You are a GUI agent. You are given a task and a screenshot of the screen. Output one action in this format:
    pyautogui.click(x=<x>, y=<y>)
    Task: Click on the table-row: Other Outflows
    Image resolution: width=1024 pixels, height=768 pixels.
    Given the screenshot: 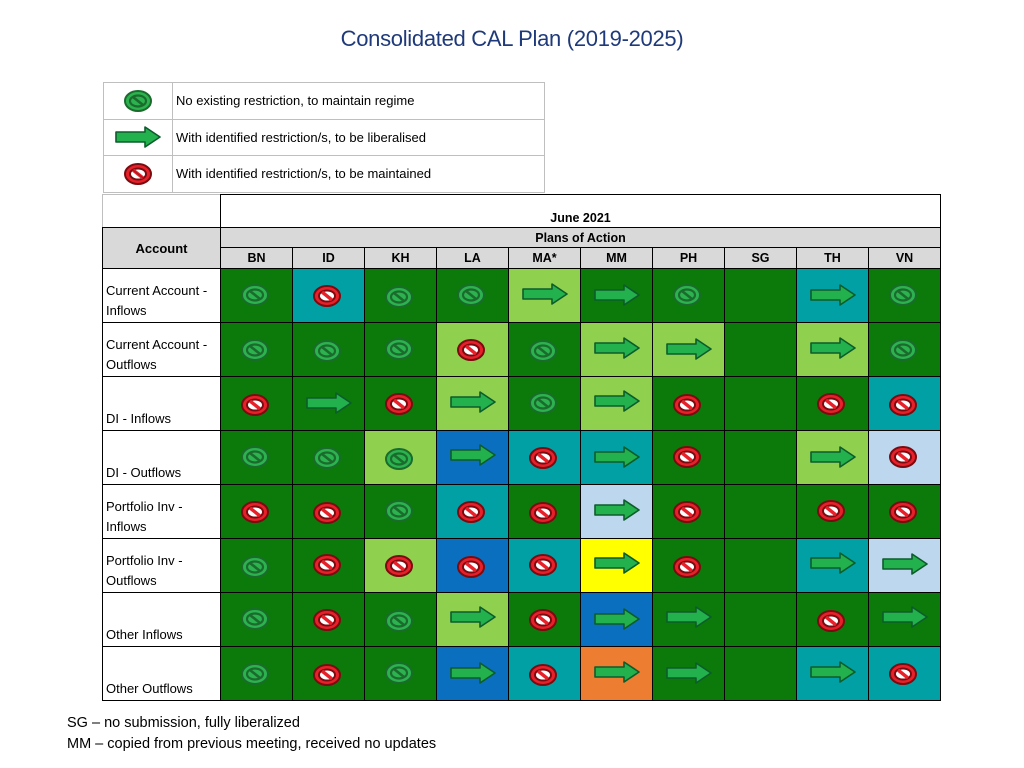 What is the action you would take?
    pyautogui.click(x=521, y=673)
    